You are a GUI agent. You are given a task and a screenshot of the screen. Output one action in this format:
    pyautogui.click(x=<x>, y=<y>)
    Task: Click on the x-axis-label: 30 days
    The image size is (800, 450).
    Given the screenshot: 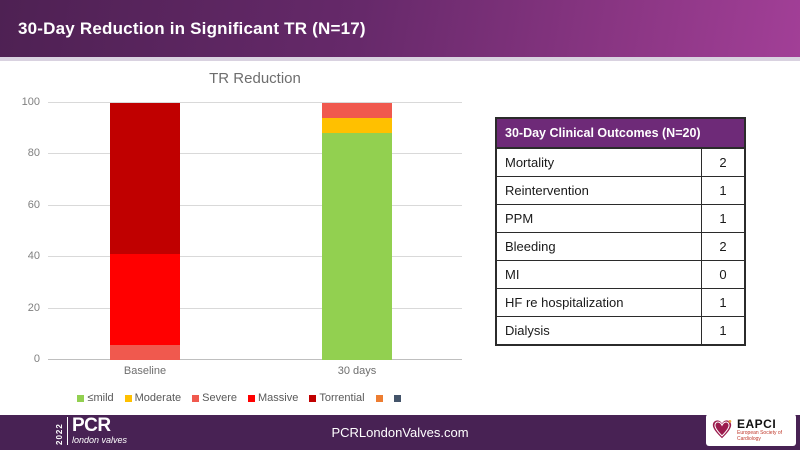 What is the action you would take?
    pyautogui.click(x=357, y=371)
    